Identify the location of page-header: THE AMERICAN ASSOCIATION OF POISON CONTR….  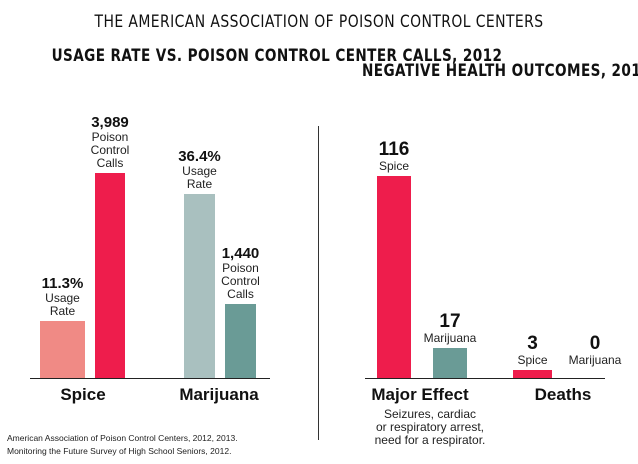
(319, 22).